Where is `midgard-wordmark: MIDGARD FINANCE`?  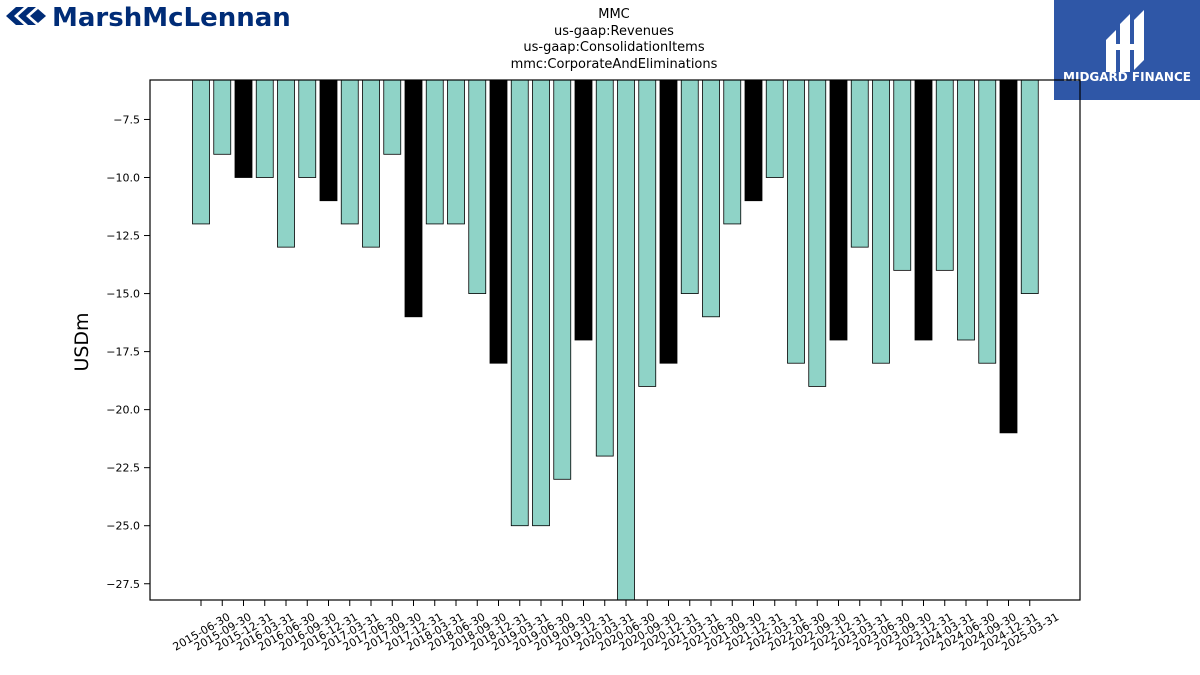
midgard-wordmark: MIDGARD FINANCE is located at coordinates (1127, 77).